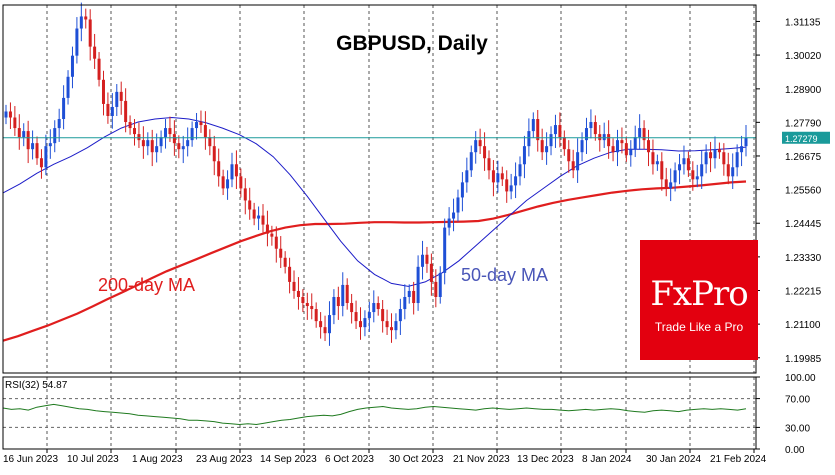  I want to click on rsi-label: RSI(32) 54.87, so click(36, 385).